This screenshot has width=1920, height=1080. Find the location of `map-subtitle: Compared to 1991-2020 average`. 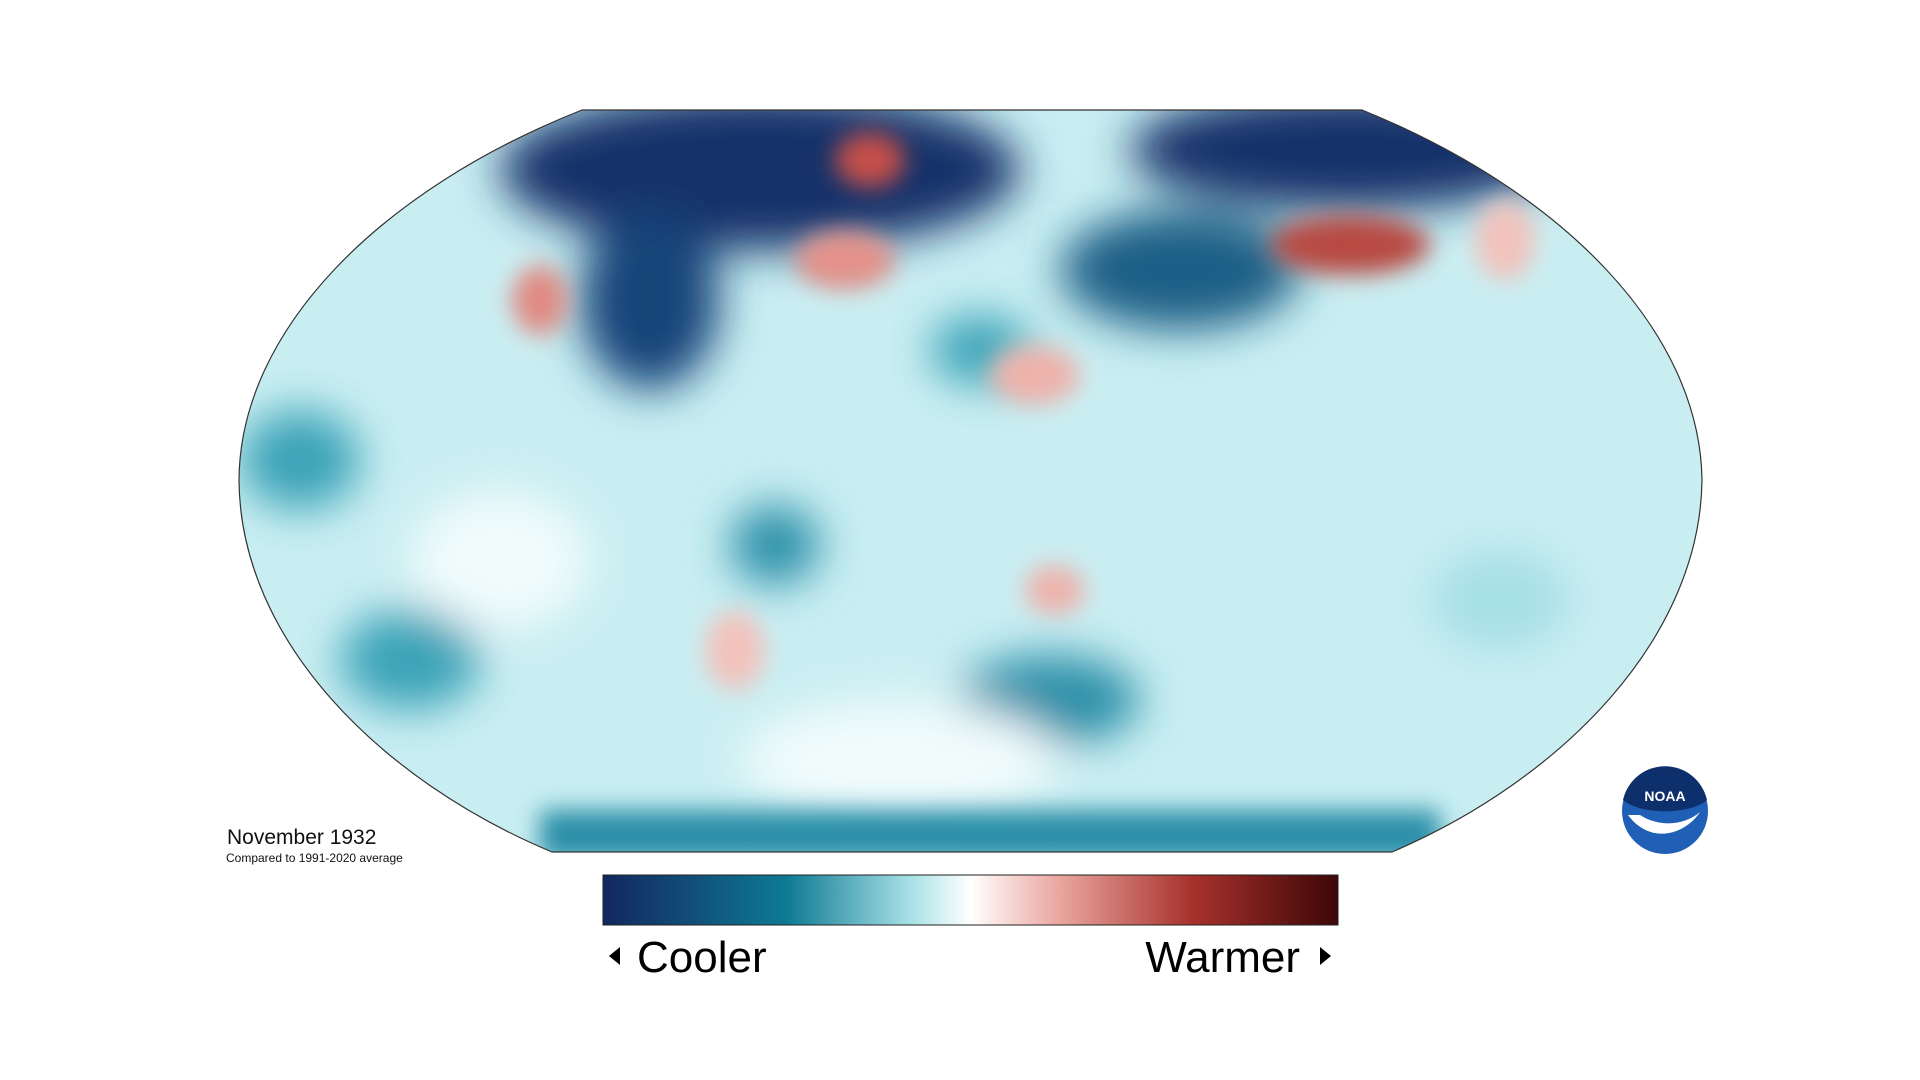

map-subtitle: Compared to 1991-2020 average is located at coordinates (314, 858).